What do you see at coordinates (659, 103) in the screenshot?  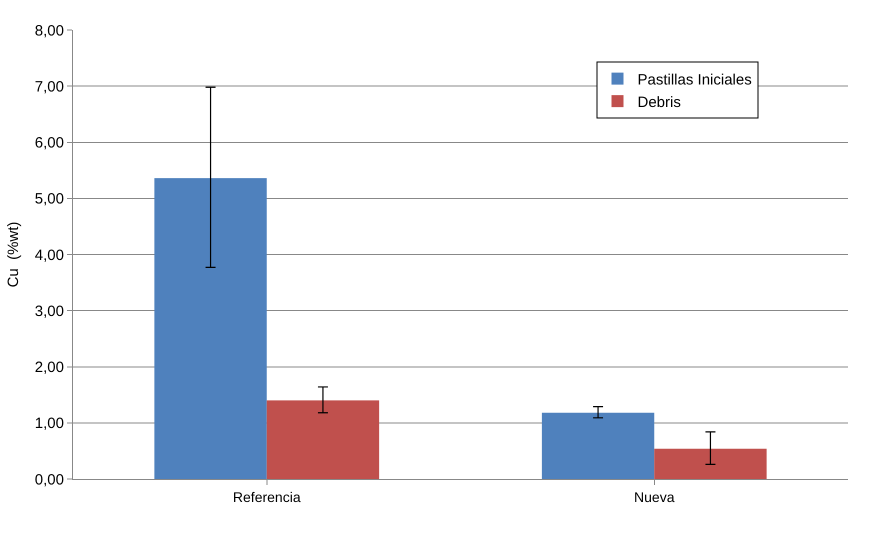 I see `legend-label: Debris` at bounding box center [659, 103].